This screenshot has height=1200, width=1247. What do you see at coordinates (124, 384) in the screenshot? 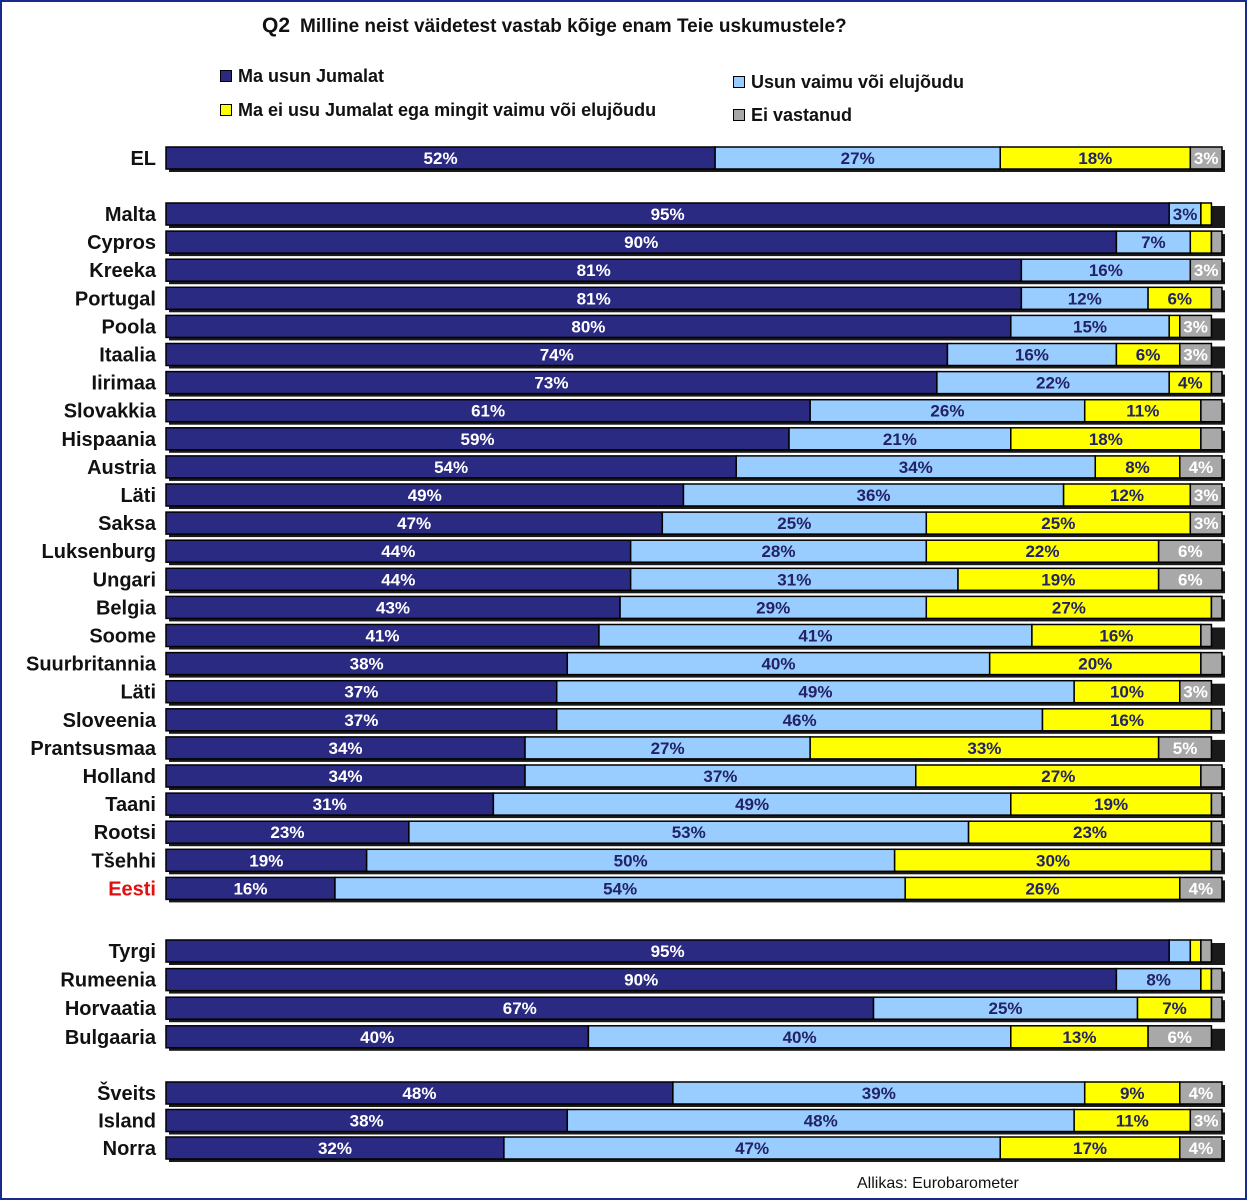
I see `country-label: Iirimaa` at bounding box center [124, 384].